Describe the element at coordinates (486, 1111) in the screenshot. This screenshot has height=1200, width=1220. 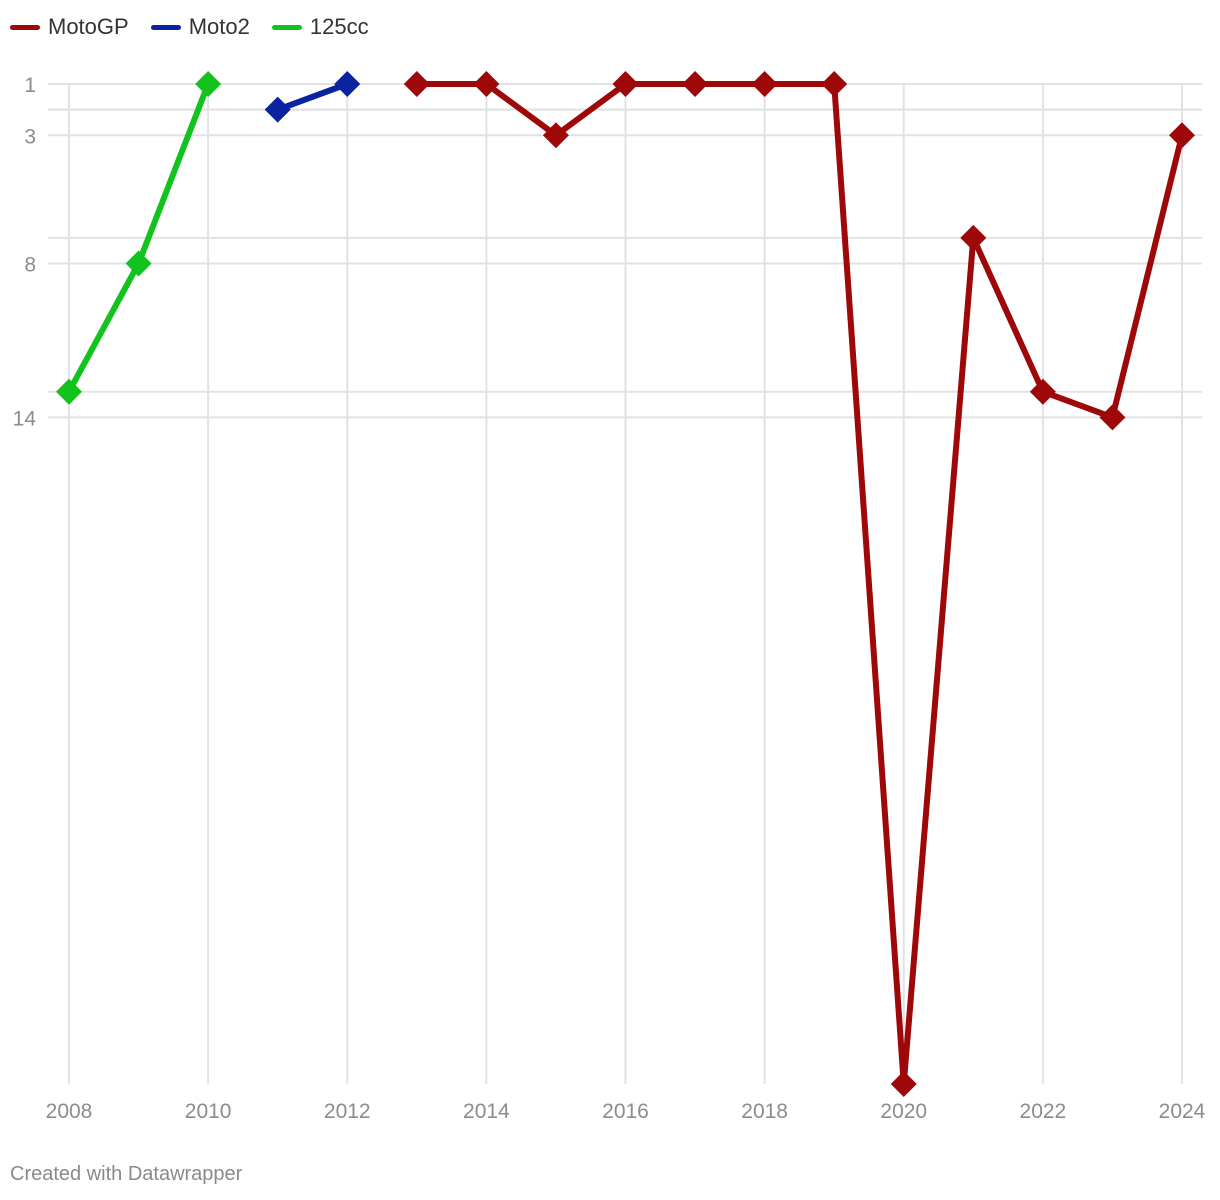
I see `x-tick-label: 2014` at that location.